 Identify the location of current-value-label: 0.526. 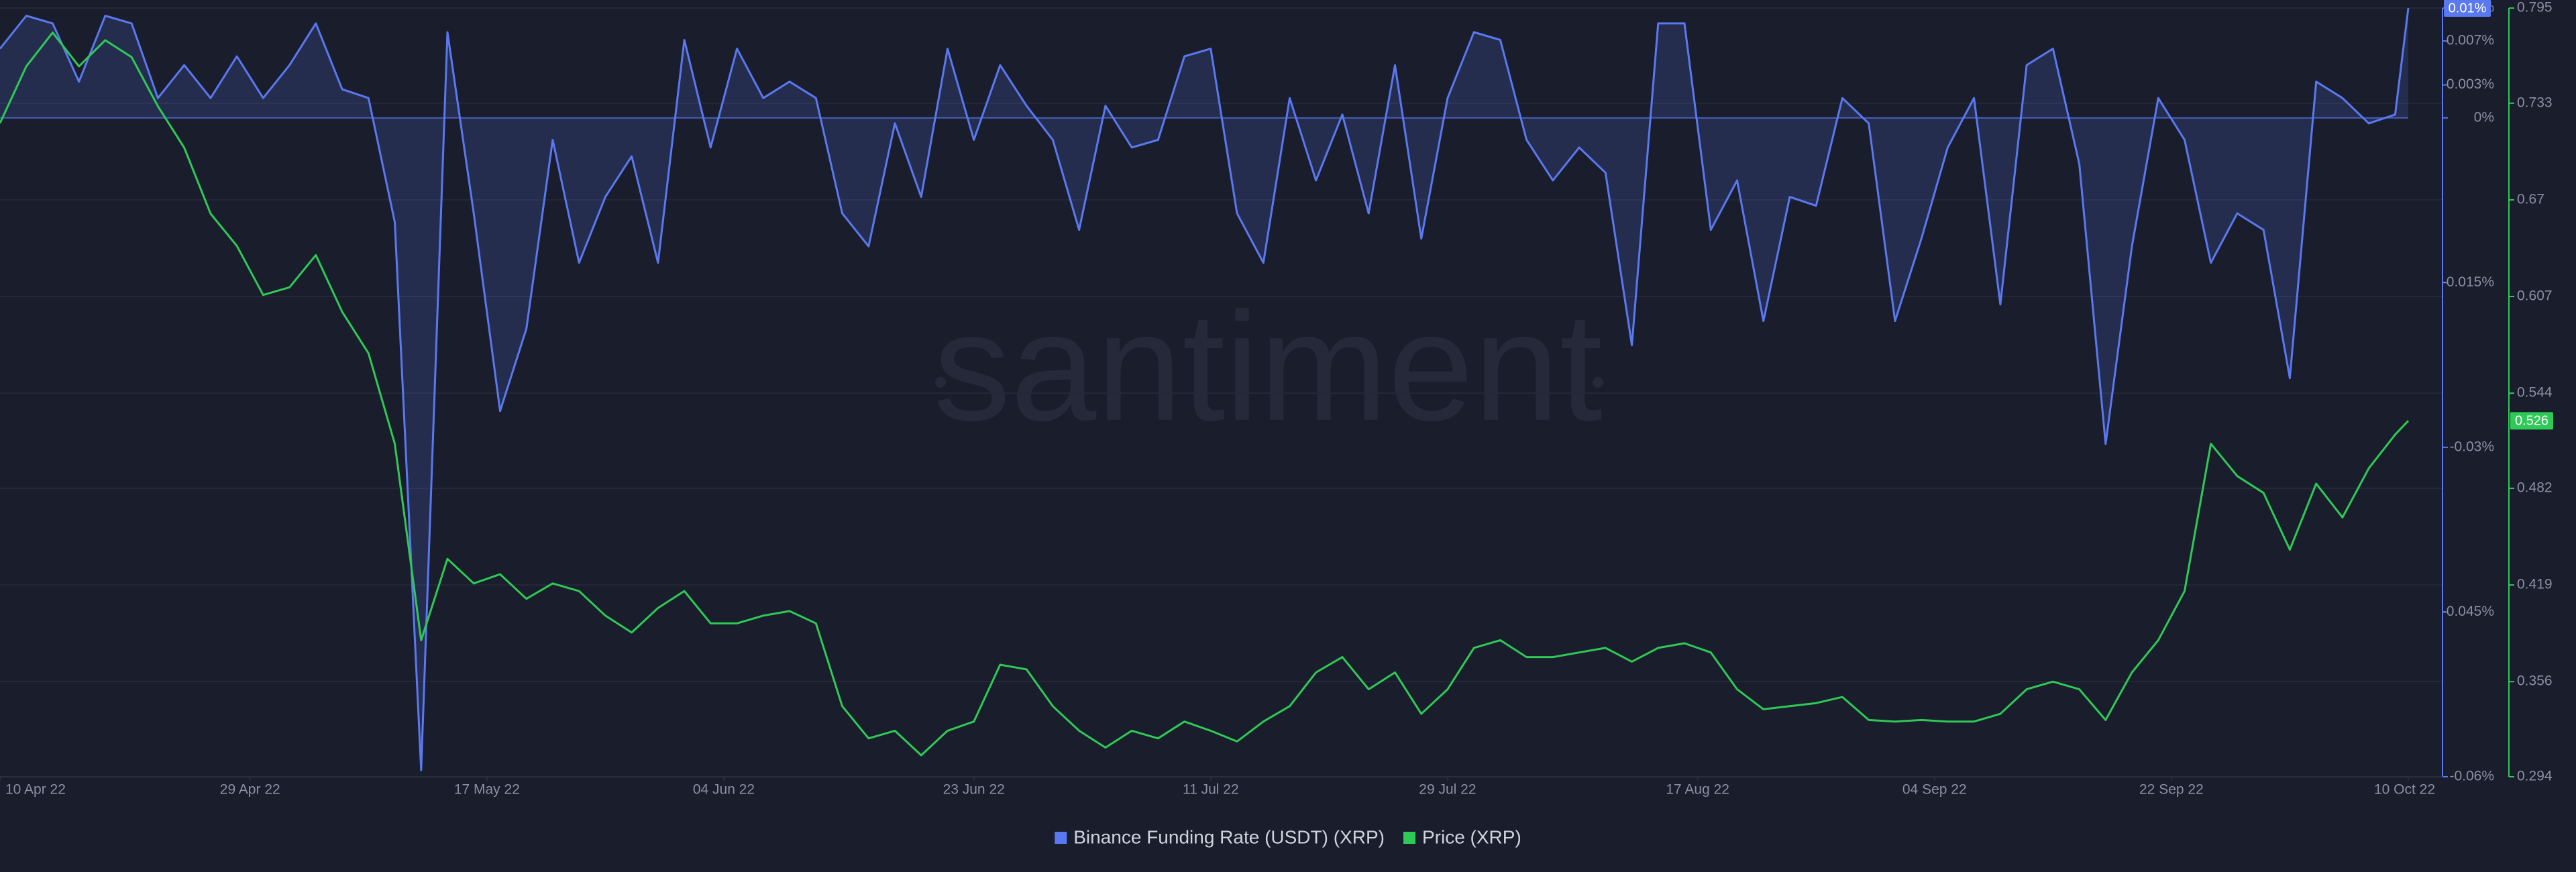
(2531, 421).